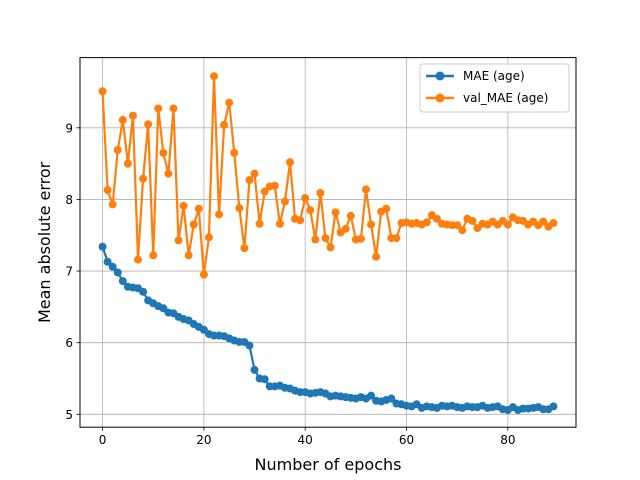  I want to click on y-axis-ticks: 5 6 7 8 9, so click(72, 271).